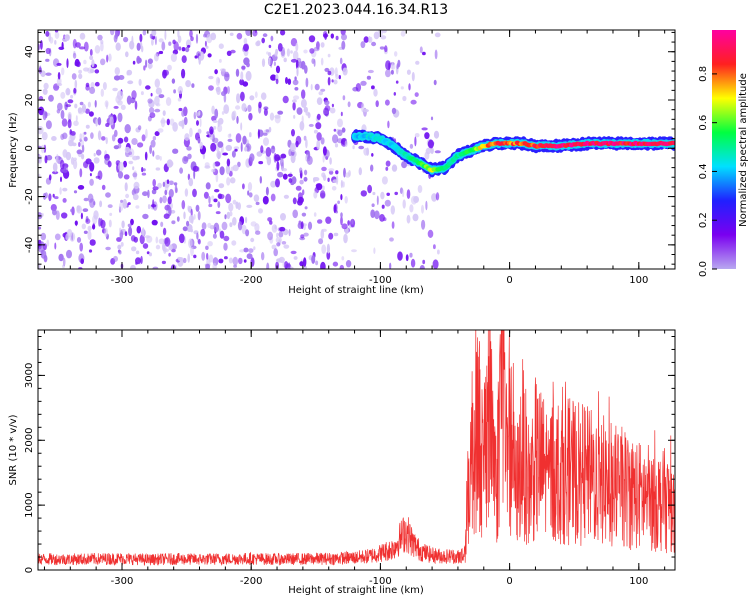  Describe the element at coordinates (703, 269) in the screenshot. I see `colorbar-tick-label: 0.0` at that location.